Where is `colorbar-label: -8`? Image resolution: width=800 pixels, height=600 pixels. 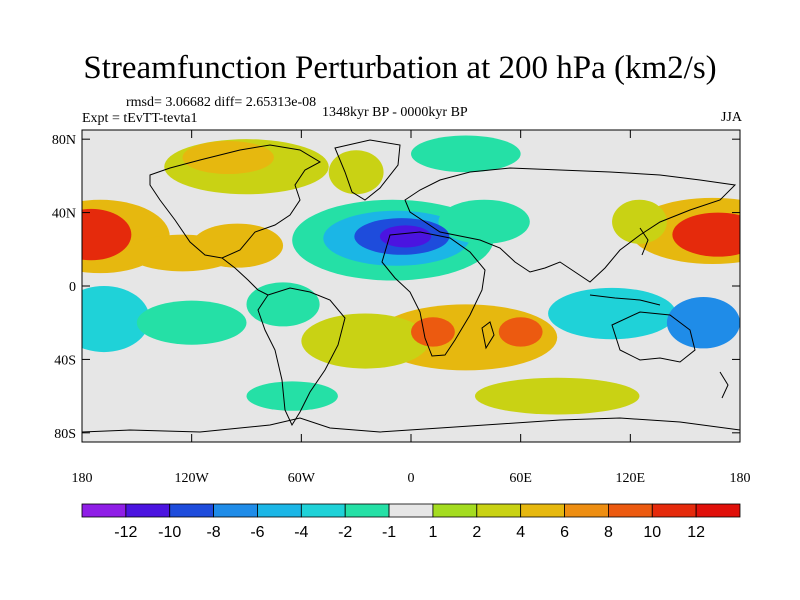 colorbar-label: -8 is located at coordinates (213, 532).